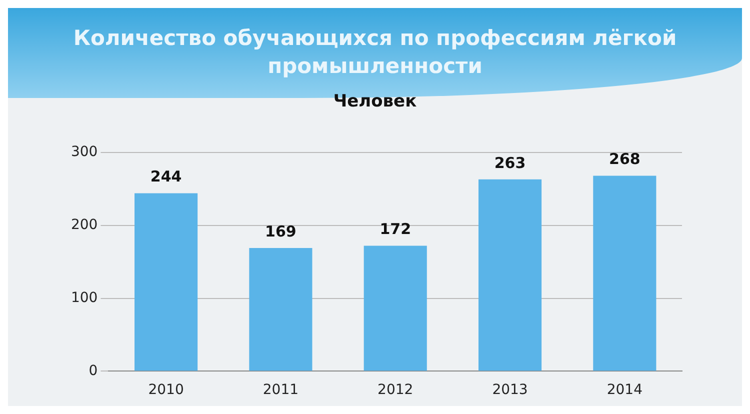 The width and height of the screenshot is (750, 414). Describe the element at coordinates (624, 159) in the screenshot. I see `data-label: 268` at that location.